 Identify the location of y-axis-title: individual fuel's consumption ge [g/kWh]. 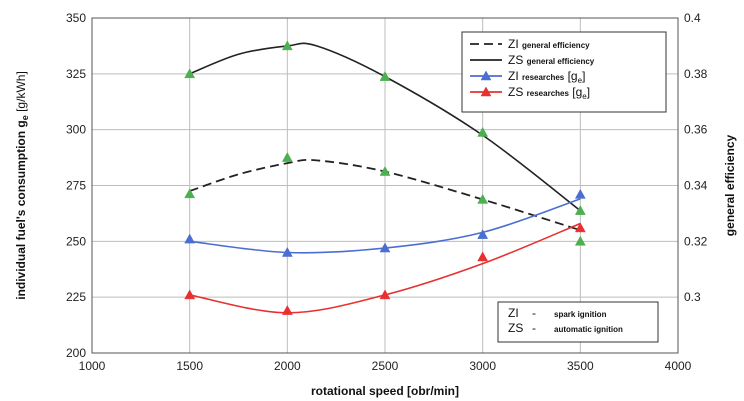
(22, 185).